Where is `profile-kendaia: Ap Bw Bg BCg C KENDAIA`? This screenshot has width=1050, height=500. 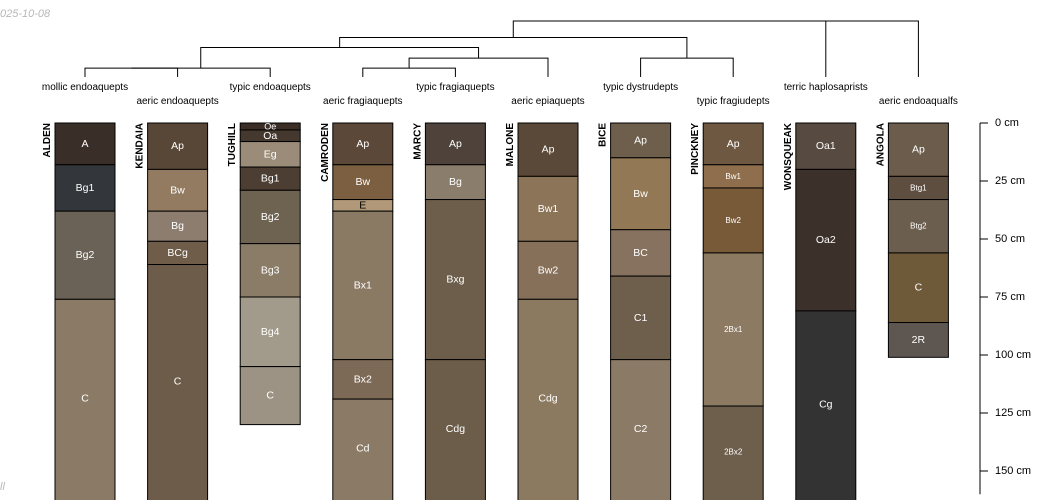
profile-kendaia: Ap Bw Bg BCg C KENDAIA is located at coordinates (172, 311).